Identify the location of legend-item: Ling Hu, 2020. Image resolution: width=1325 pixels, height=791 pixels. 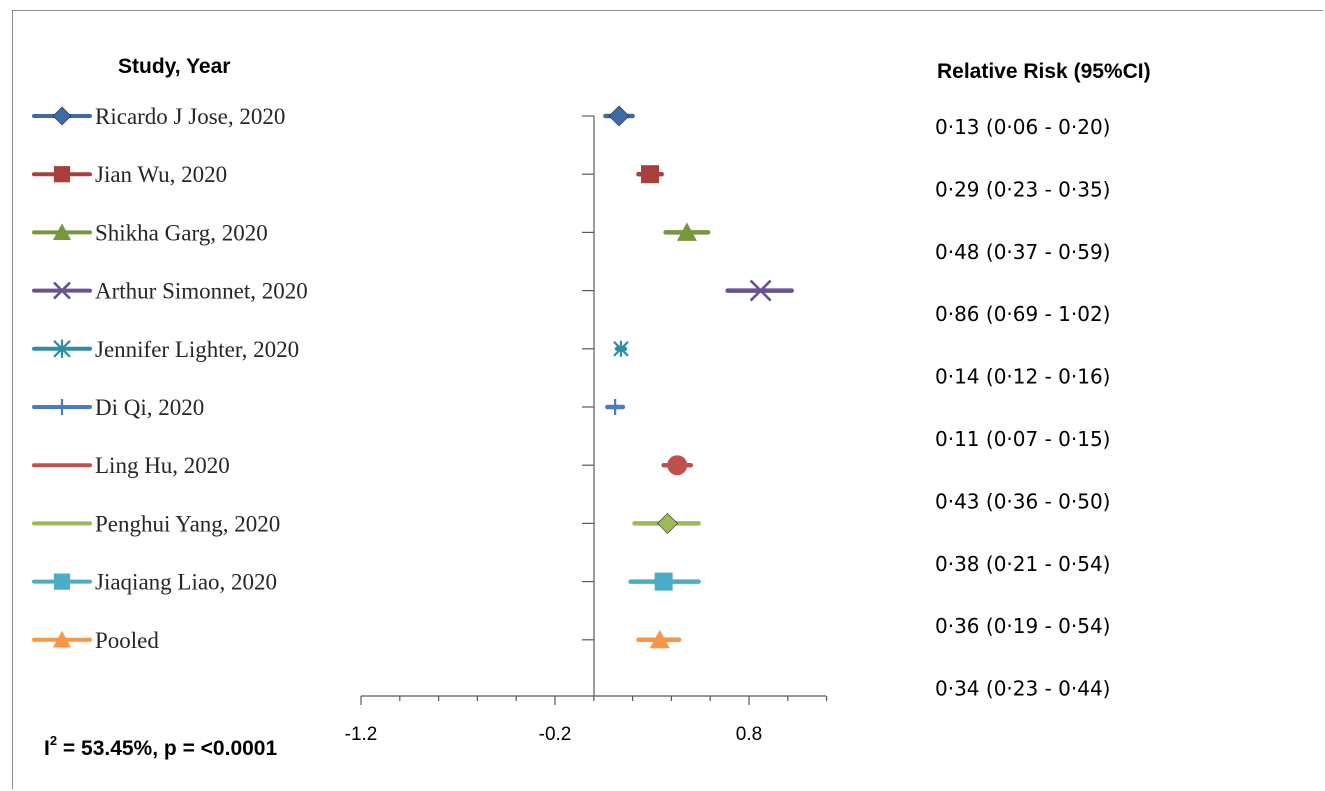
(131, 465).